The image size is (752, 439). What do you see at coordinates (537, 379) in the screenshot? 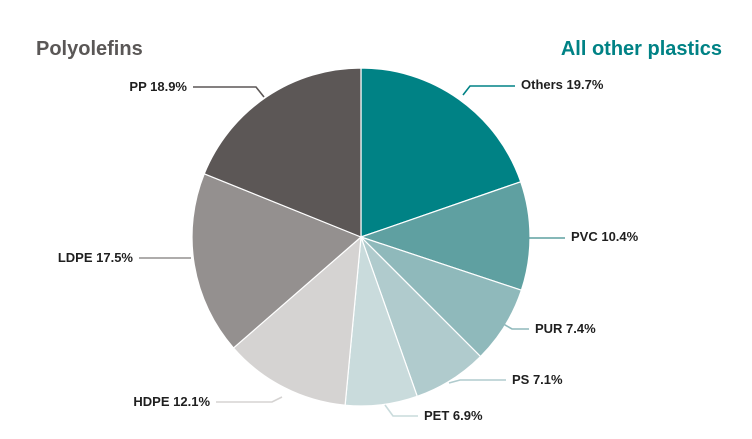
I see `label-ps: PS 7.1%` at bounding box center [537, 379].